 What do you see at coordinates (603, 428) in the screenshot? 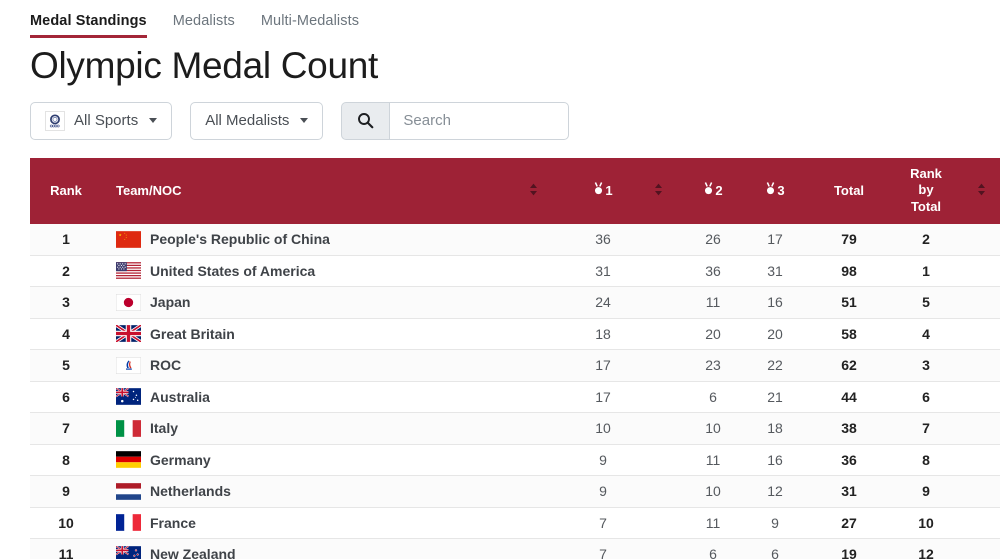
I see `cell-gold: 10` at bounding box center [603, 428].